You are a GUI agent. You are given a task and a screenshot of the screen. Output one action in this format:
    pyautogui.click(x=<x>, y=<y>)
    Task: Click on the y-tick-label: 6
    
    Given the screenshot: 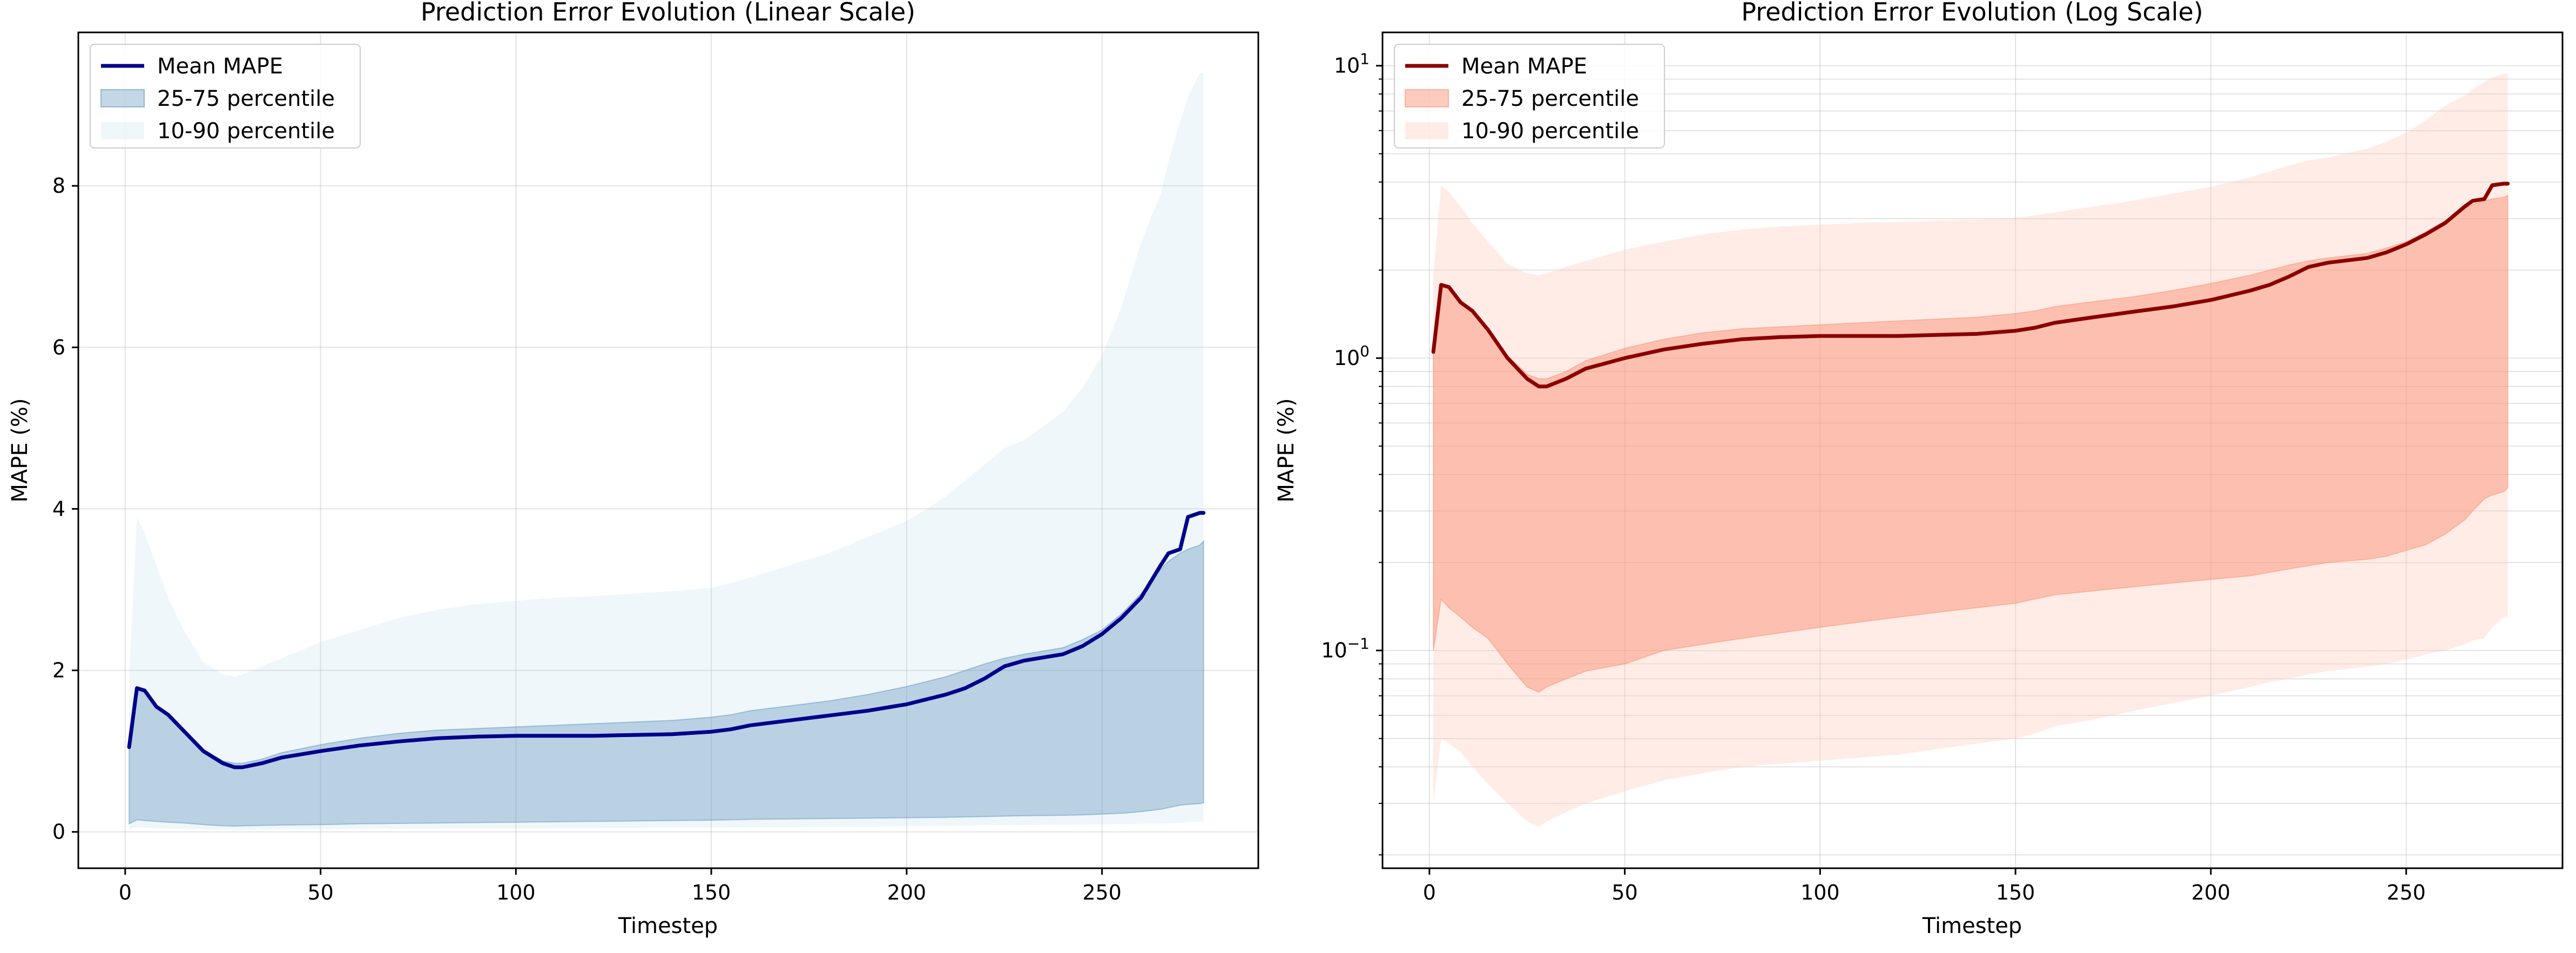 What is the action you would take?
    pyautogui.click(x=58, y=347)
    